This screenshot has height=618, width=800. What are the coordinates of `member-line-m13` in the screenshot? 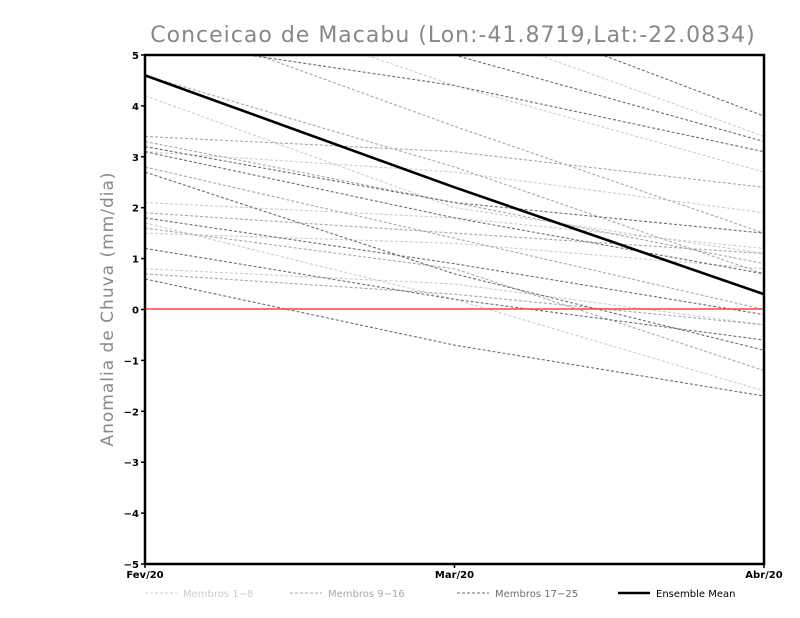 It's located at (454, 233).